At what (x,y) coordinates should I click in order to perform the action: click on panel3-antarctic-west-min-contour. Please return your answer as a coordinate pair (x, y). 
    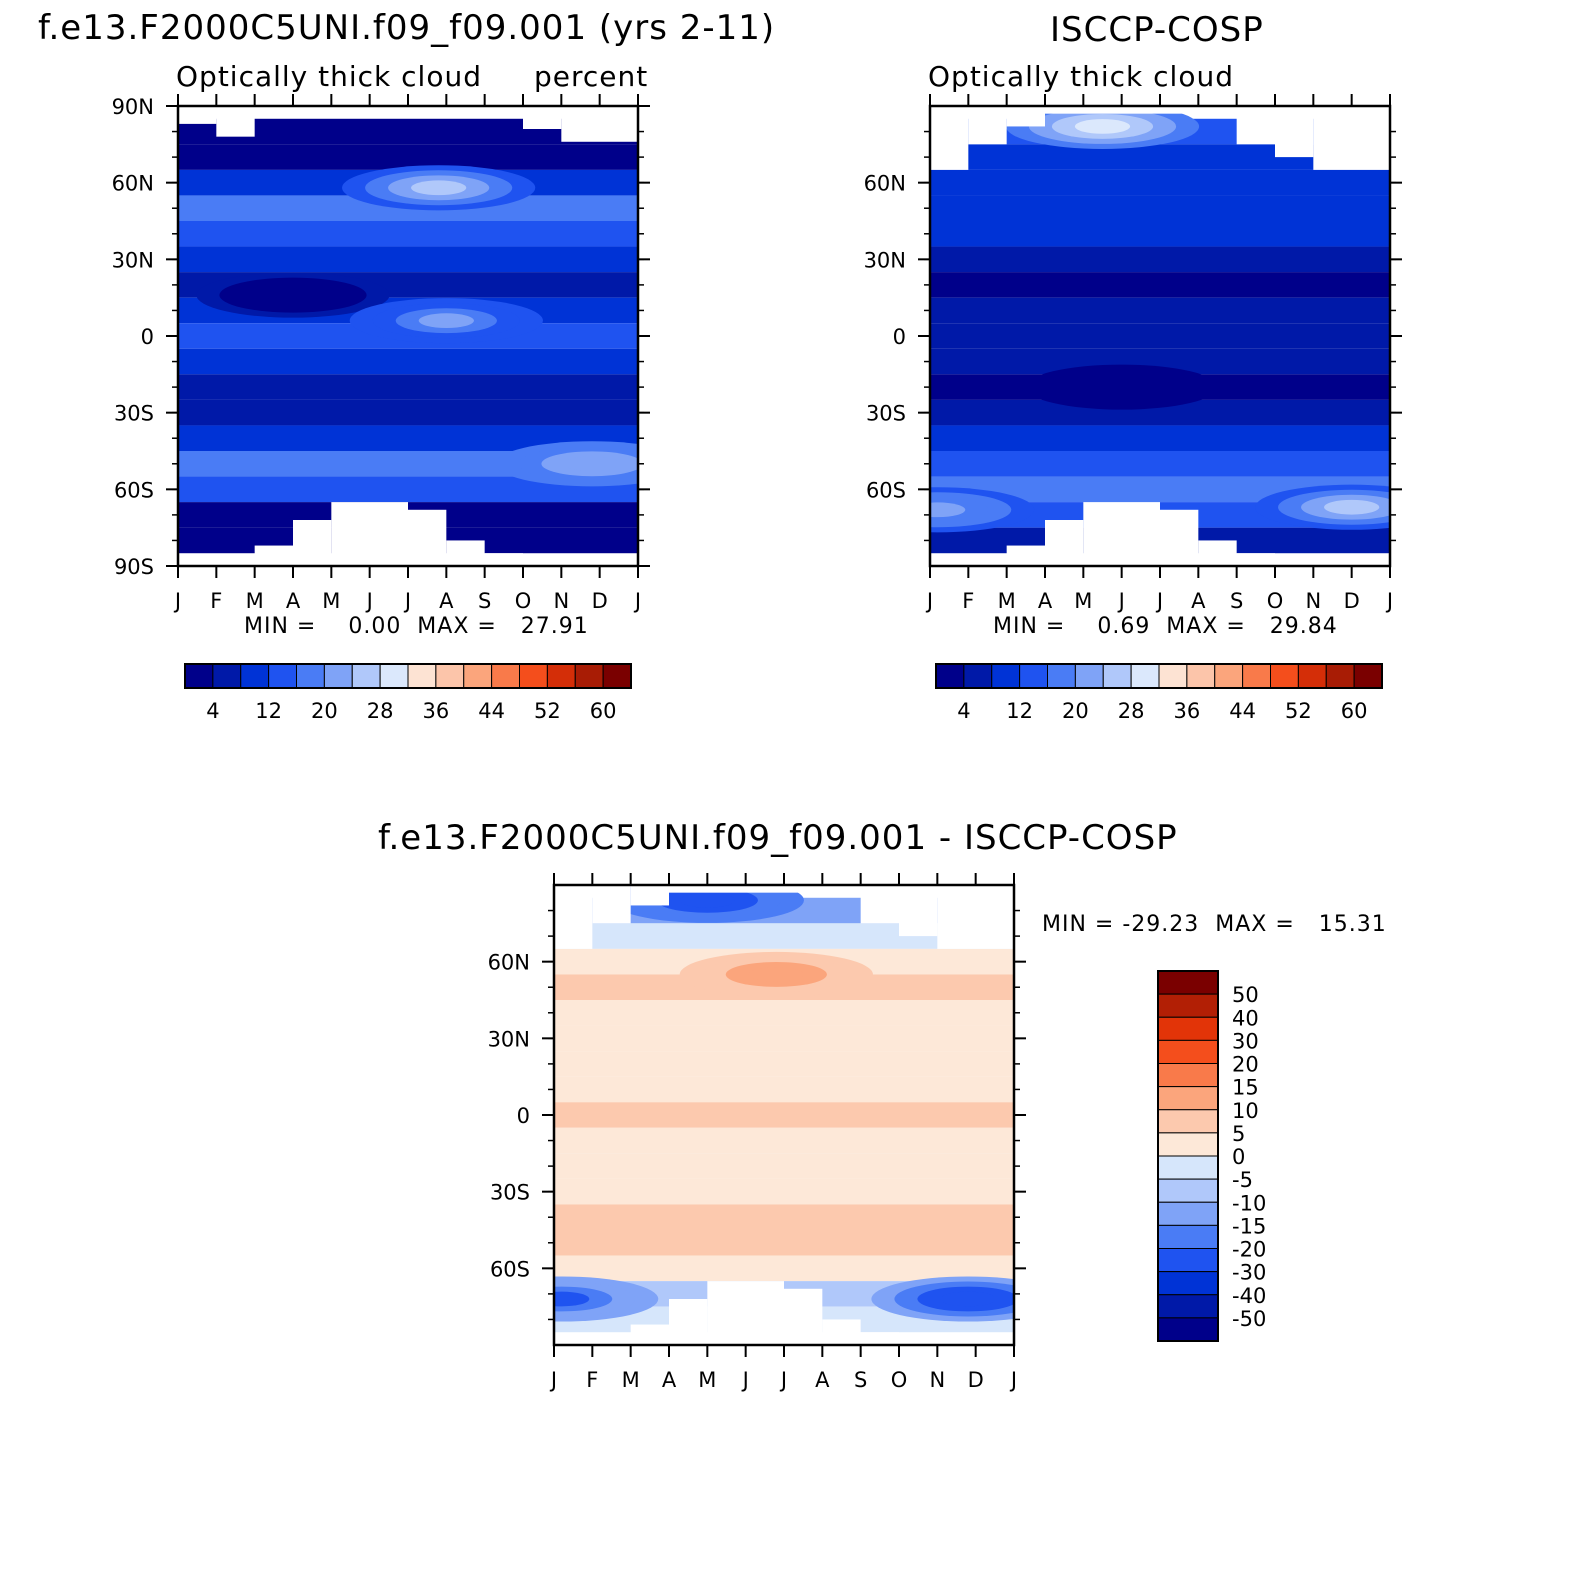
    Looking at the image, I should click on (572, 1299).